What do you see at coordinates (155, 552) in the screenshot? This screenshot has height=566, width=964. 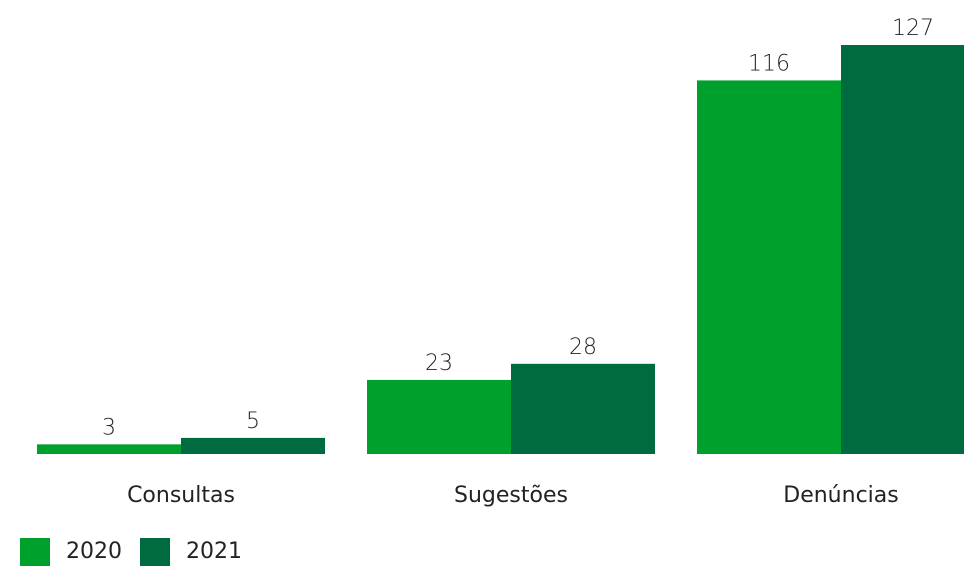 I see `legend-swatch-2021` at bounding box center [155, 552].